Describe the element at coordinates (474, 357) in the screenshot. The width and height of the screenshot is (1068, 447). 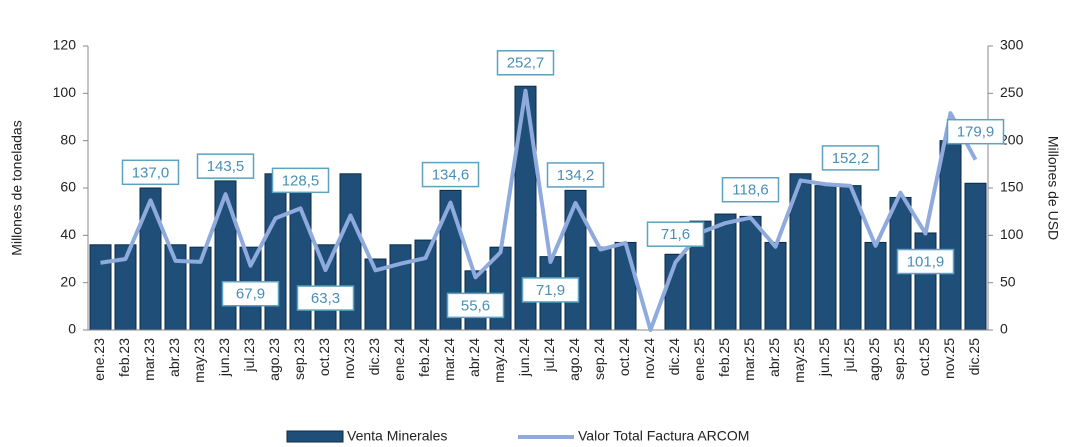
I see `x-tick-label: abr.24` at that location.